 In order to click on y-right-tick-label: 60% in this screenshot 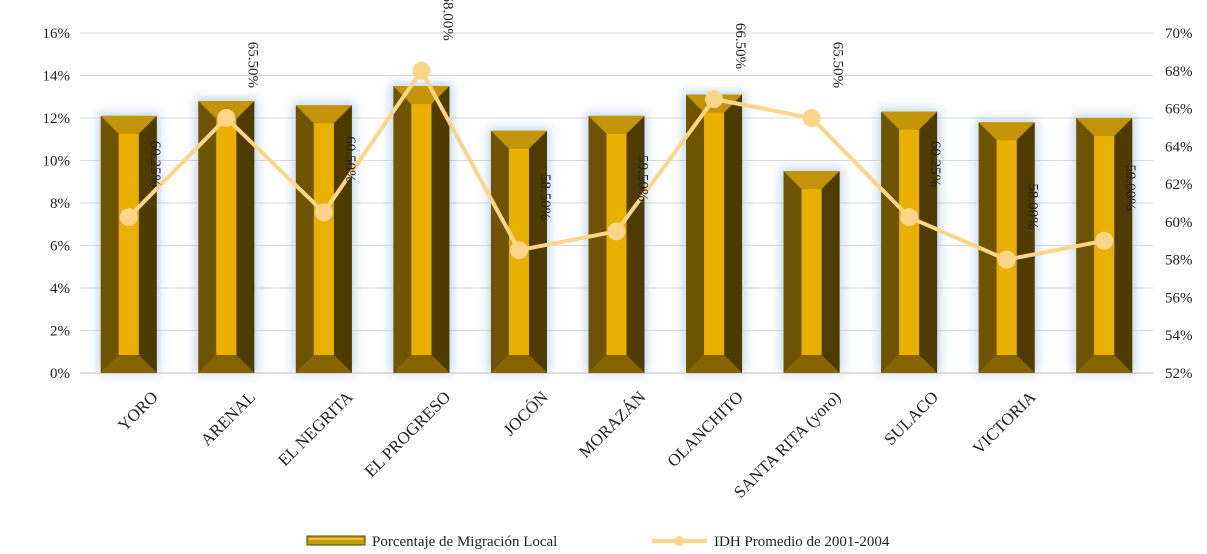, I will do `click(1179, 223)`.